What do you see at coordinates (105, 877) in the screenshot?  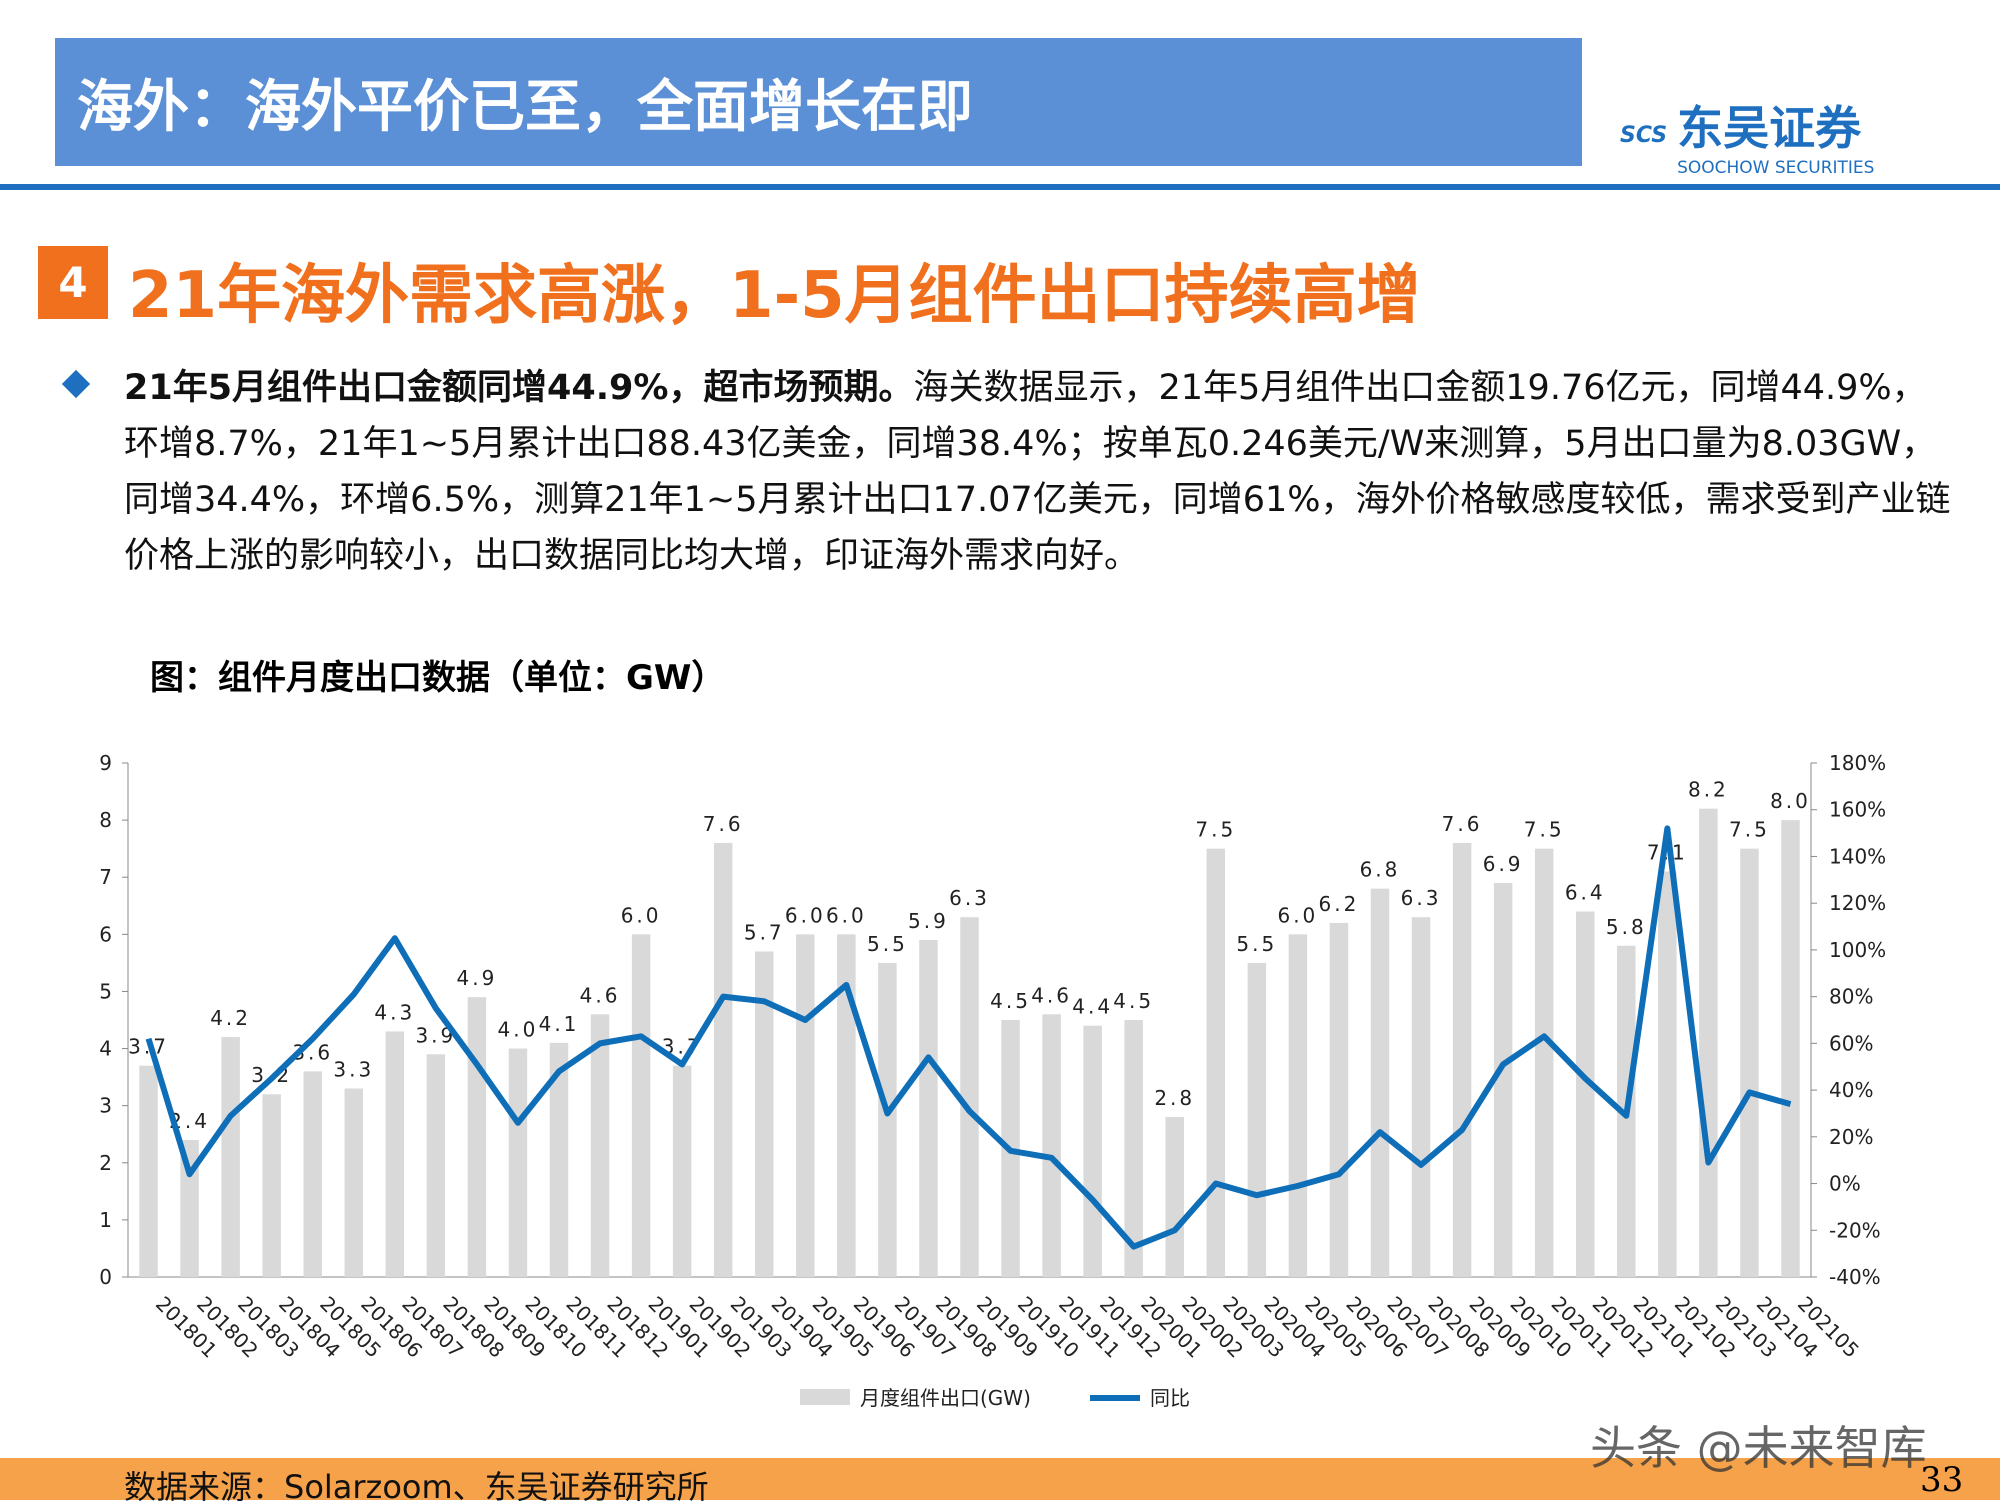 I see `y-tick-label: 7` at bounding box center [105, 877].